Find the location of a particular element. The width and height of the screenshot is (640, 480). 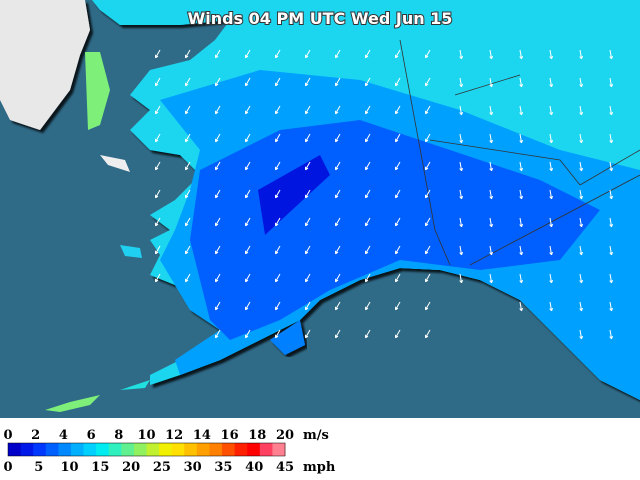

chukotka is located at coordinates (97, 91).